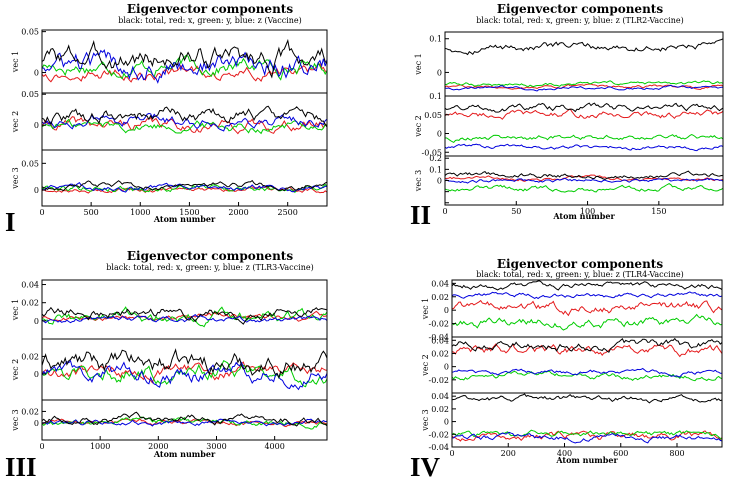  I want to click on x-tick-label: 800, so click(676, 453).